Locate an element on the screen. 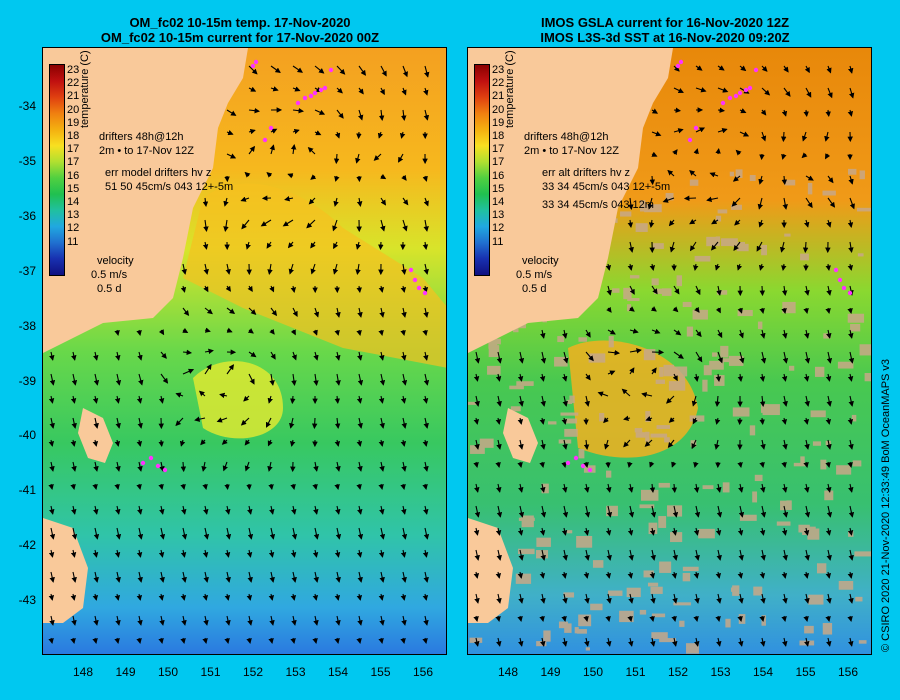  colorbar-label: 12 is located at coordinates (73, 228).